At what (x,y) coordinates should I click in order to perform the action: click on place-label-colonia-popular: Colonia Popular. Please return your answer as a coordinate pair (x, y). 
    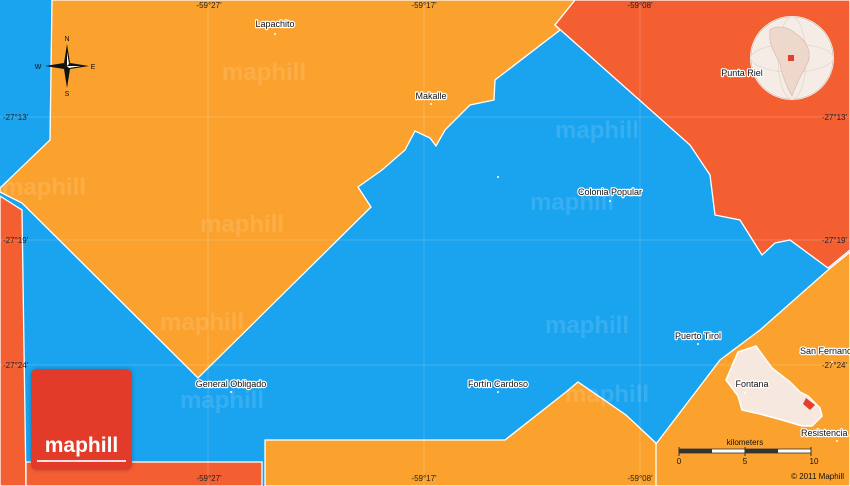
    Looking at the image, I should click on (610, 192).